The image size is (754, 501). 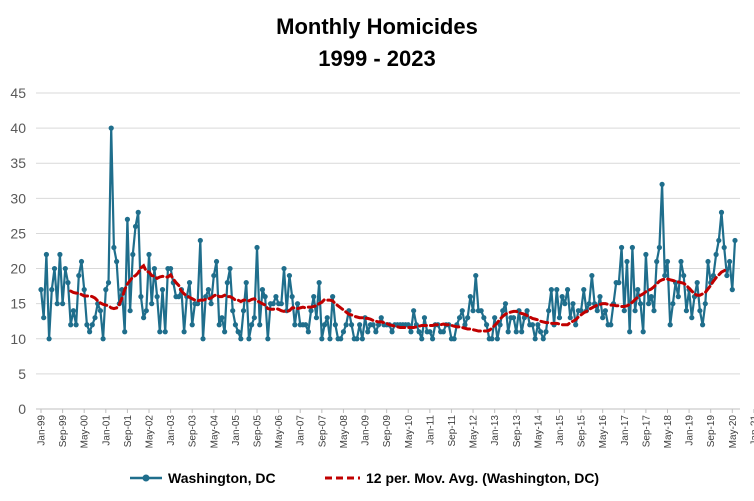 What do you see at coordinates (322, 431) in the screenshot?
I see `x-tick-label: Sep-07` at bounding box center [322, 431].